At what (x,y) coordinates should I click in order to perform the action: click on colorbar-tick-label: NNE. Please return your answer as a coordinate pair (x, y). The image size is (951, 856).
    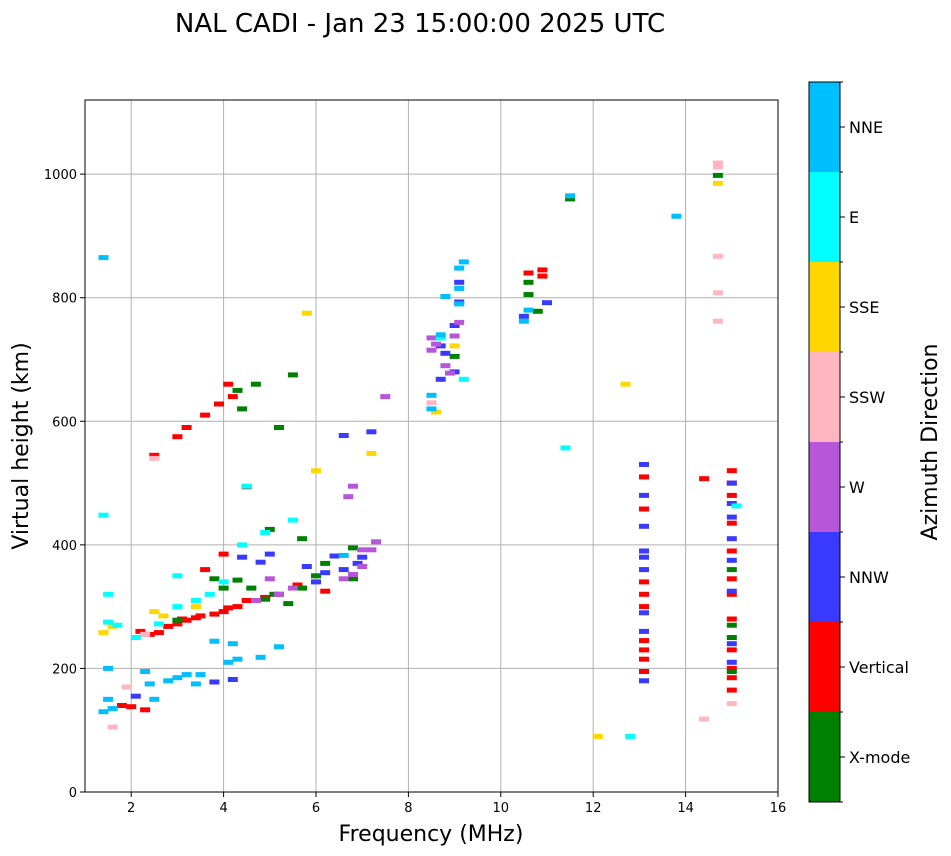
    Looking at the image, I should click on (866, 127).